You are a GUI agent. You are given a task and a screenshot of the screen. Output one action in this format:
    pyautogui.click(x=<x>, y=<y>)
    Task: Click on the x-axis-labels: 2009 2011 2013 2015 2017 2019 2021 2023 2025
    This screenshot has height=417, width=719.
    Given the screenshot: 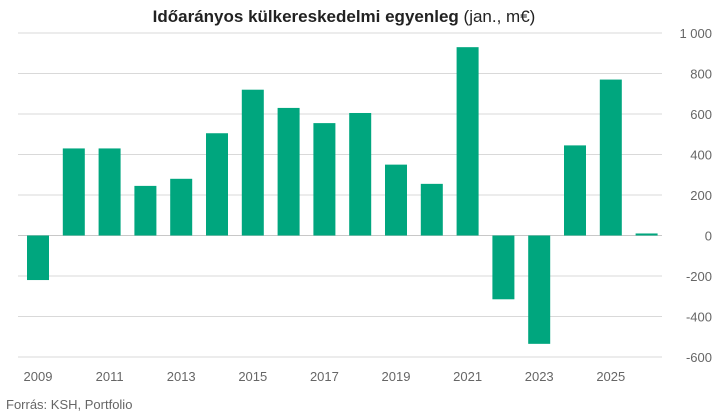 What is the action you would take?
    pyautogui.click(x=325, y=376)
    